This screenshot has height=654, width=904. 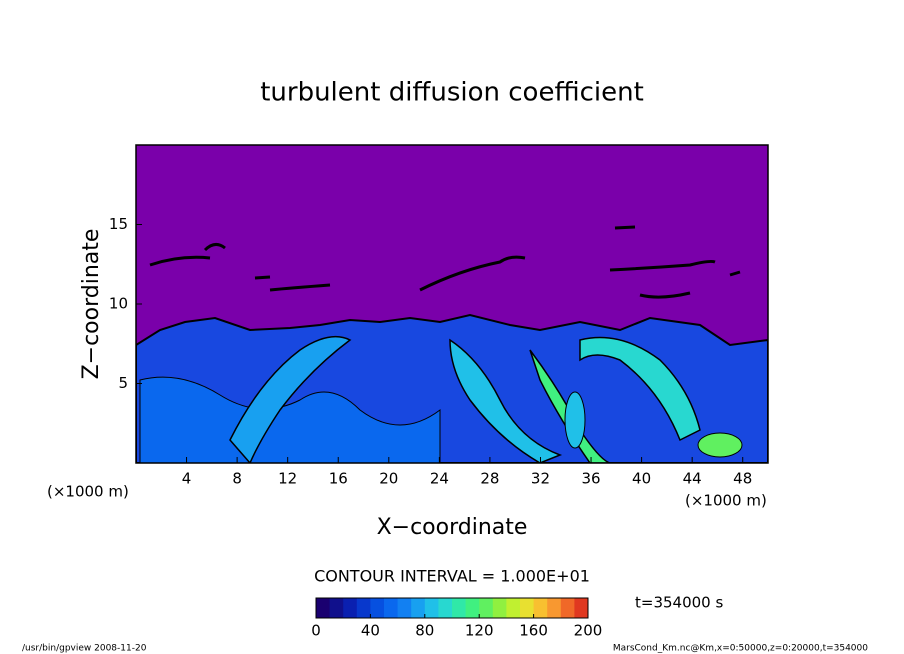 I want to click on colorbar-tick-label: 160, so click(x=533, y=631).